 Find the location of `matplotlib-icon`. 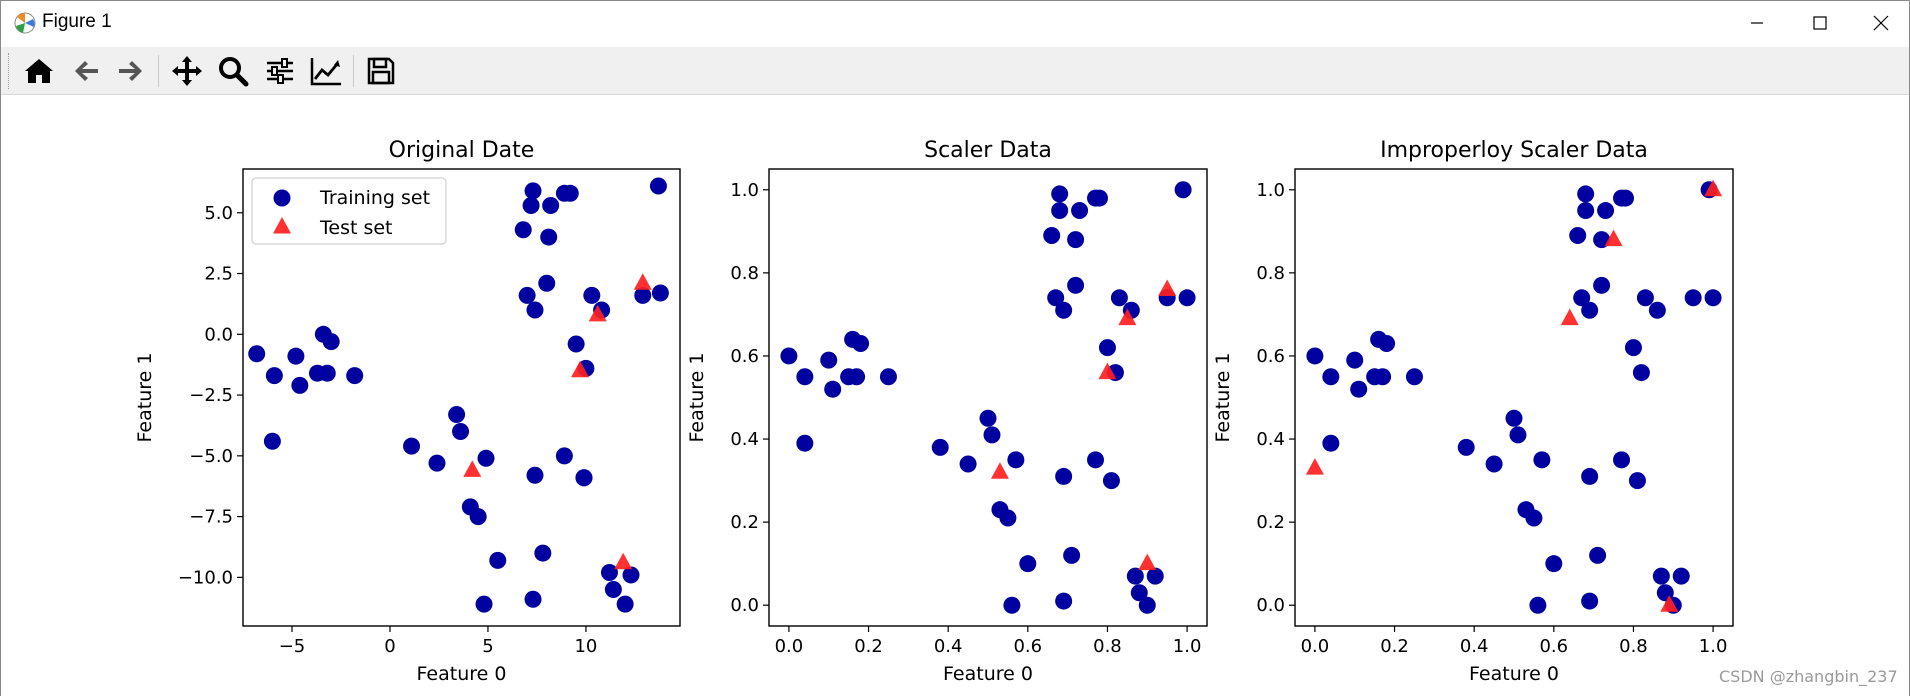

matplotlib-icon is located at coordinates (25, 23).